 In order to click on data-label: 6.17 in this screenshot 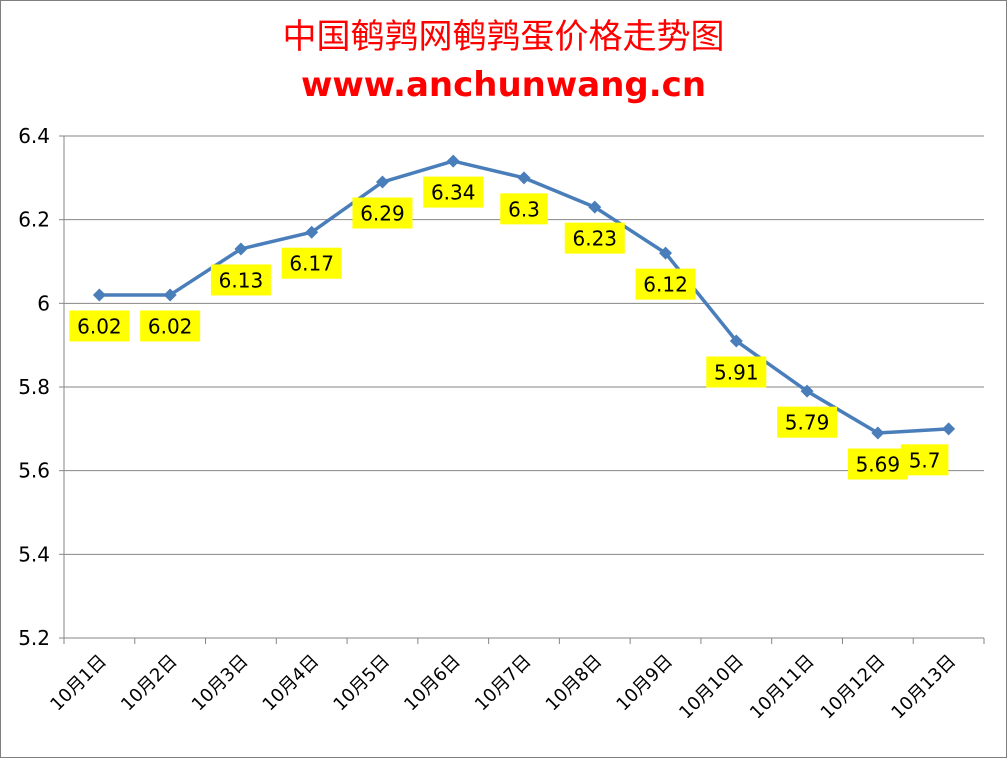, I will do `click(311, 264)`.